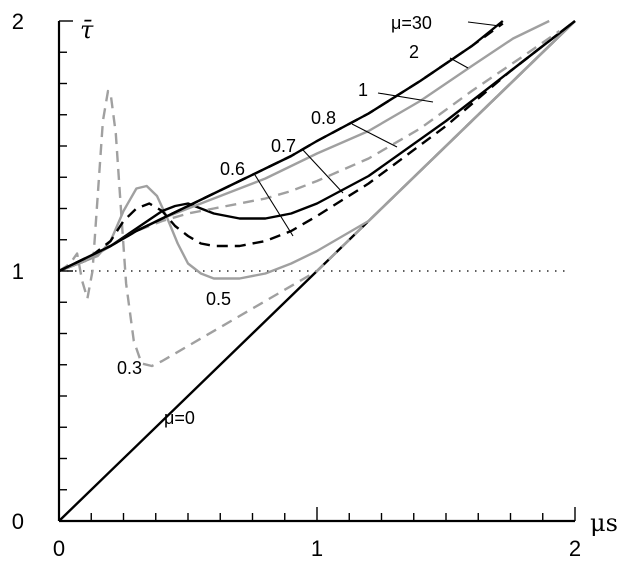 The image size is (640, 562). I want to click on curve-label: 0.7, so click(283, 146).